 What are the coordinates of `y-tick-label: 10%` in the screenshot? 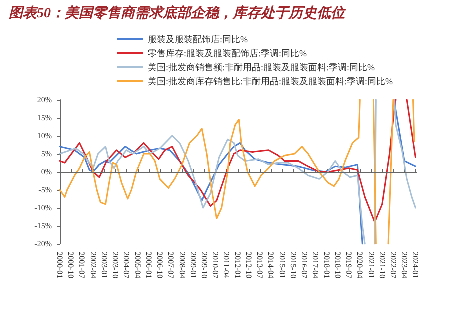 It's located at (44, 136).